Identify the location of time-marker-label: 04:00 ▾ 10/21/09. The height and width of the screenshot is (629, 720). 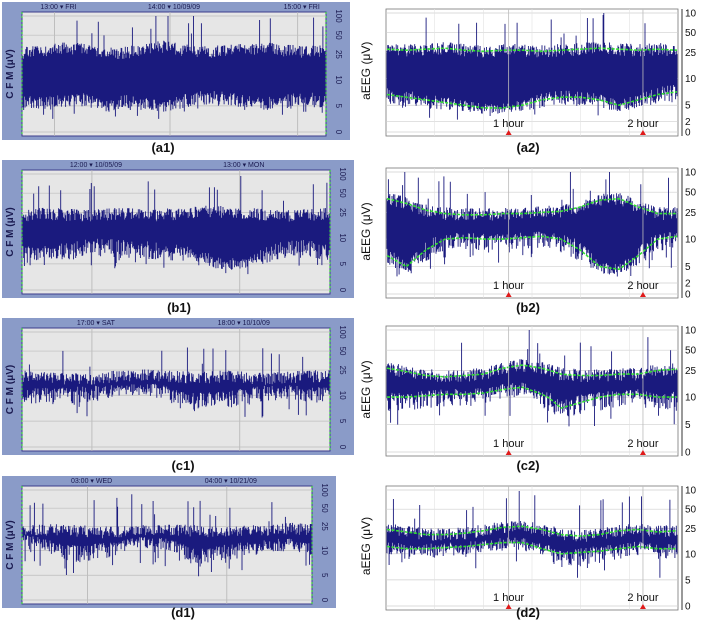
(231, 481).